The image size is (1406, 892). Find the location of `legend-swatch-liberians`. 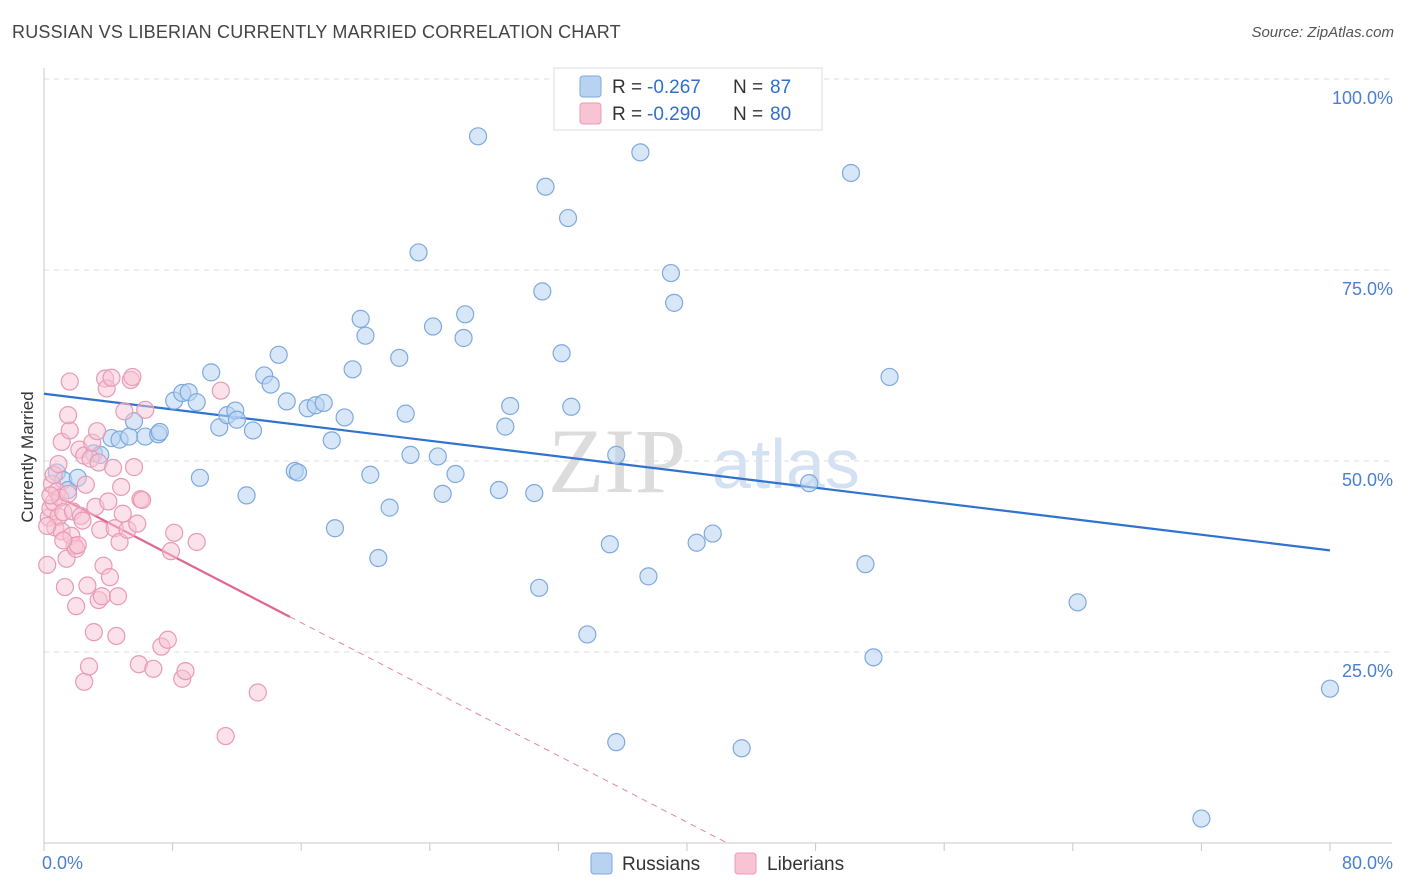

legend-swatch-liberians is located at coordinates (590, 113).